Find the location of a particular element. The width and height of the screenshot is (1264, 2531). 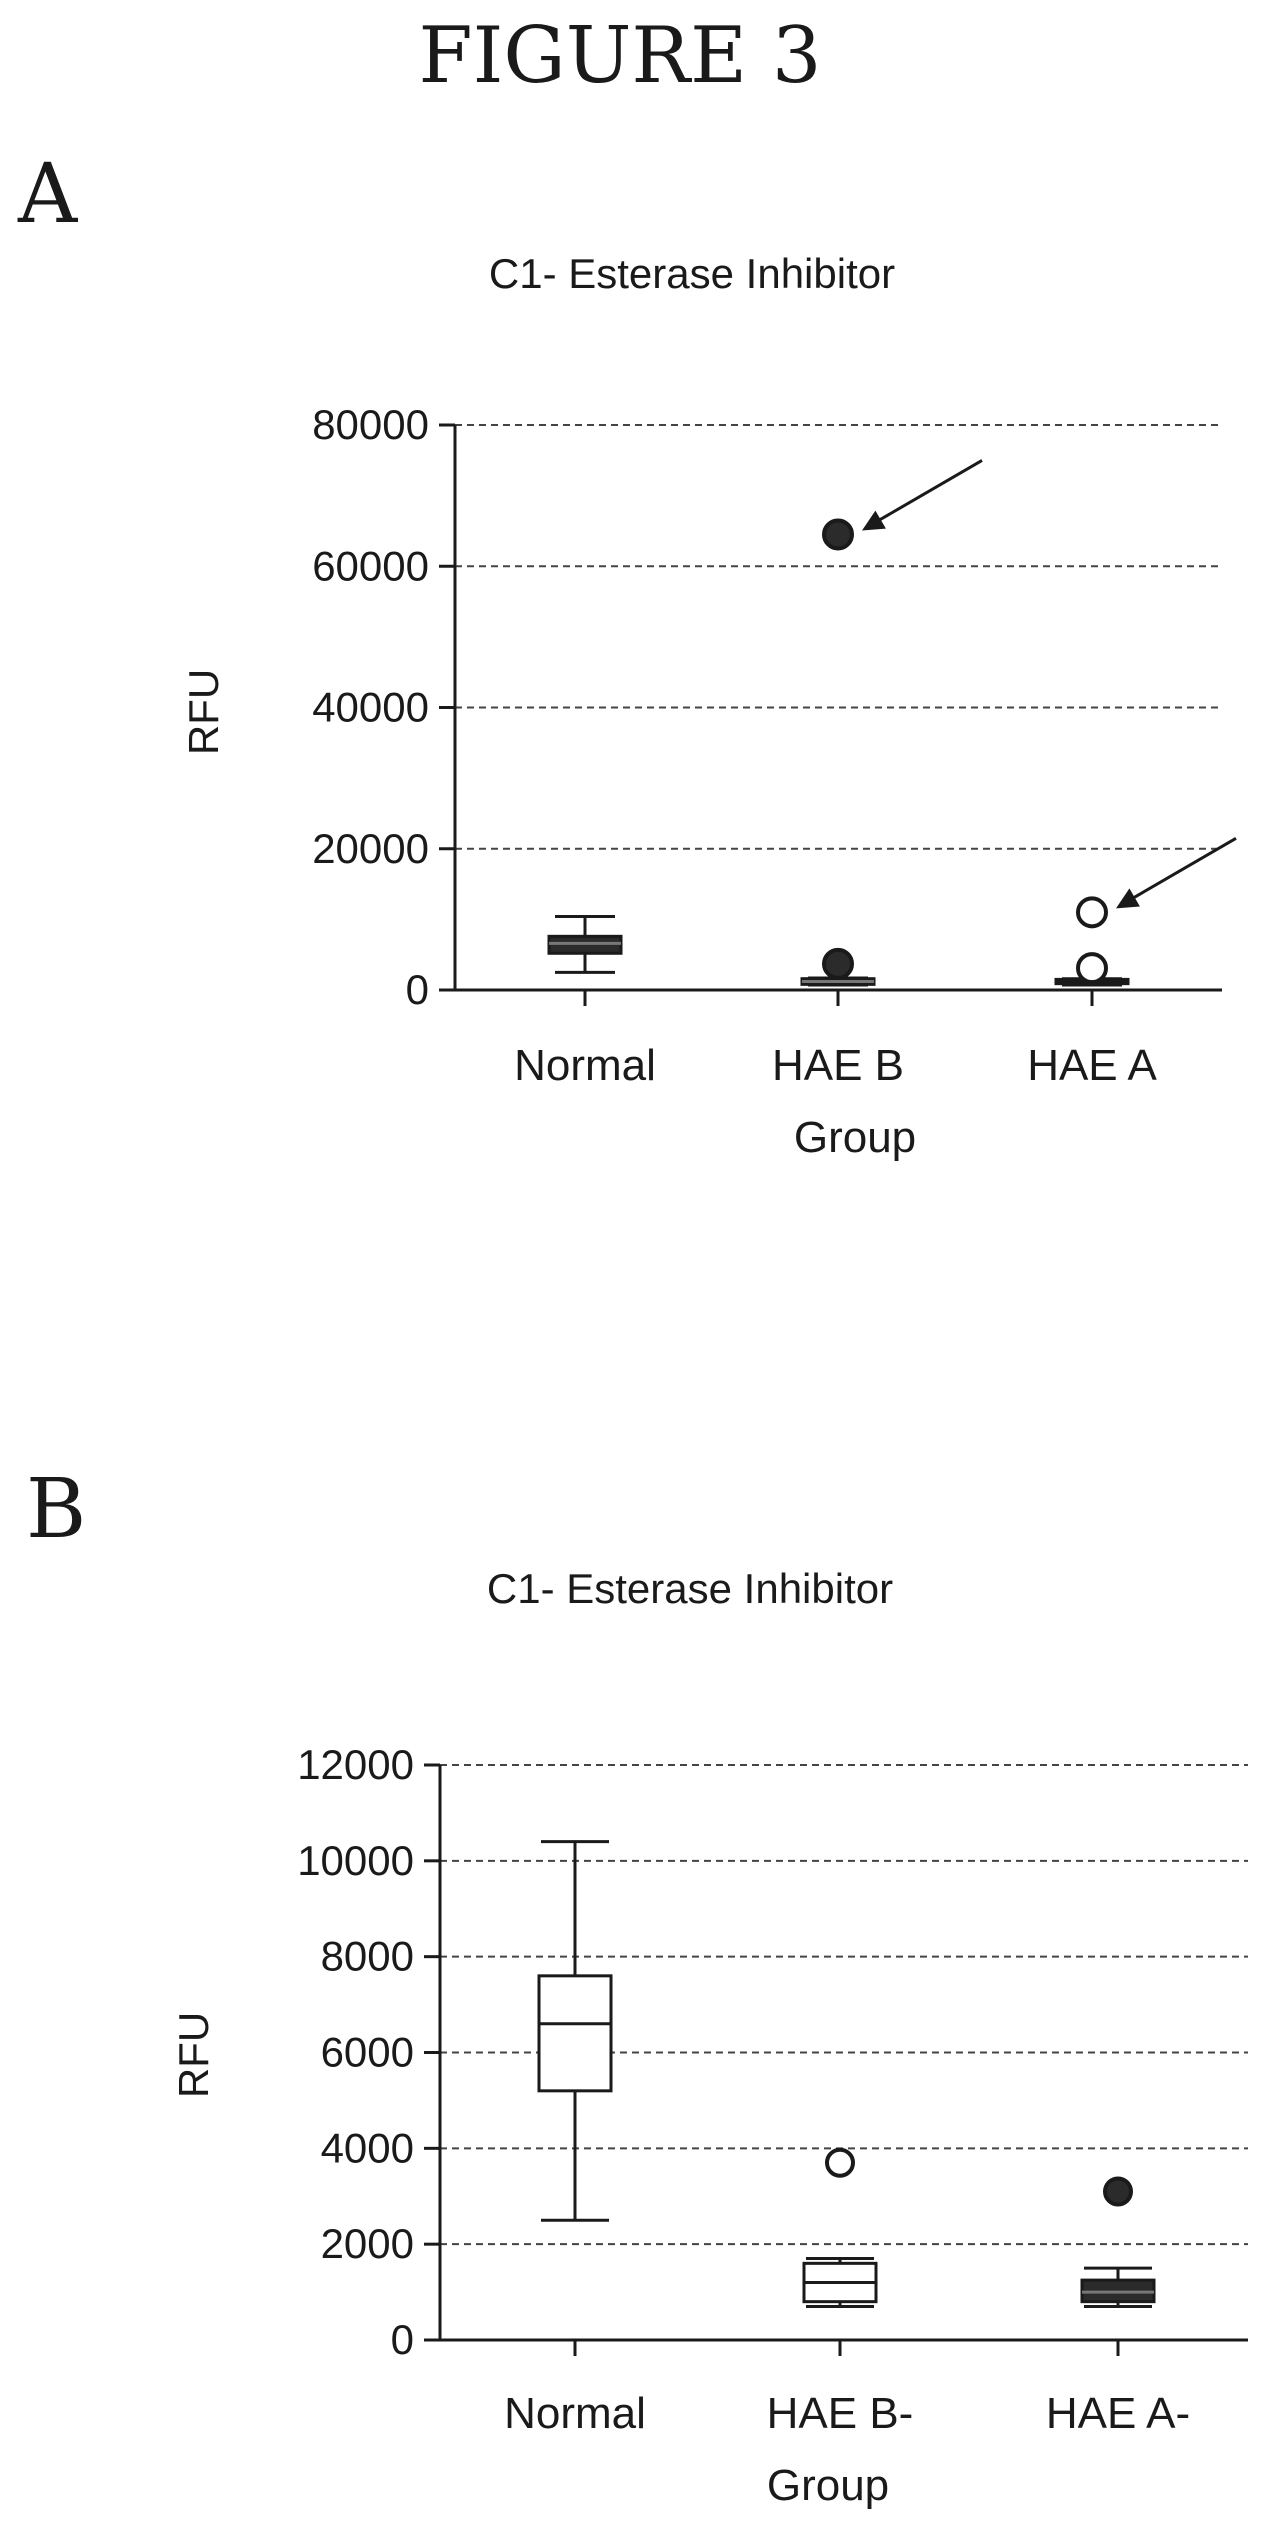

y-tick-label: 8000 is located at coordinates (367, 1956).